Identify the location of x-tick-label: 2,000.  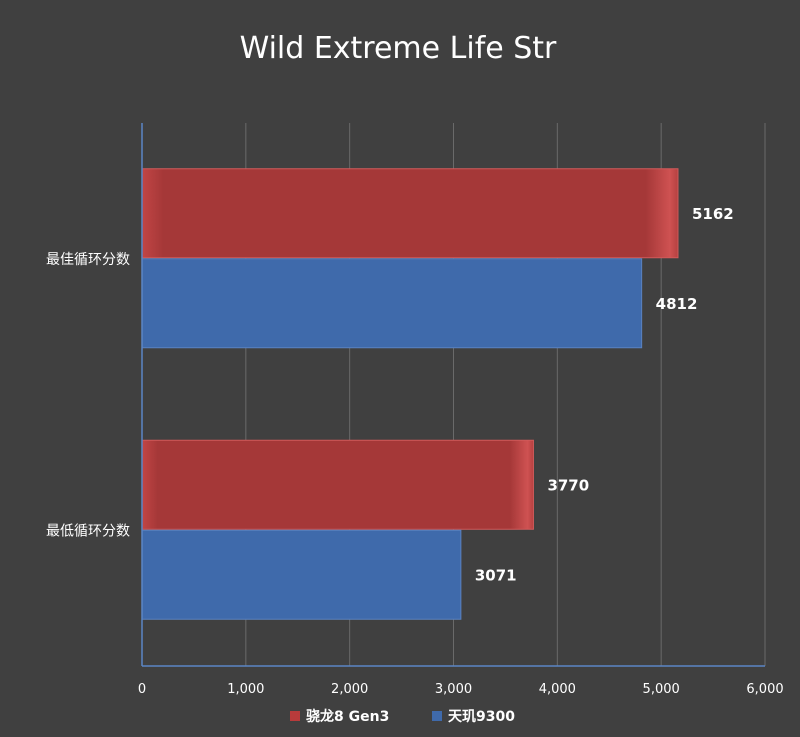
(349, 689).